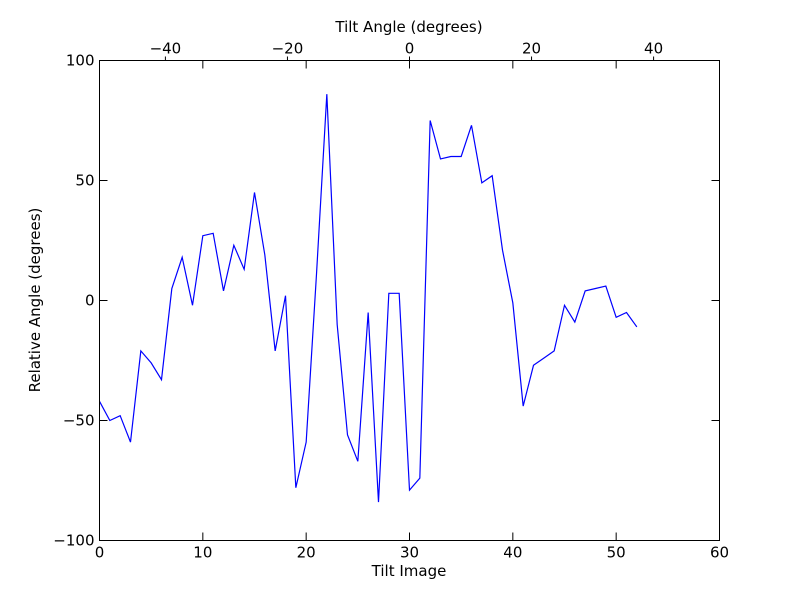 The image size is (800, 605). I want to click on top-x-tick-label: −20, so click(288, 49).